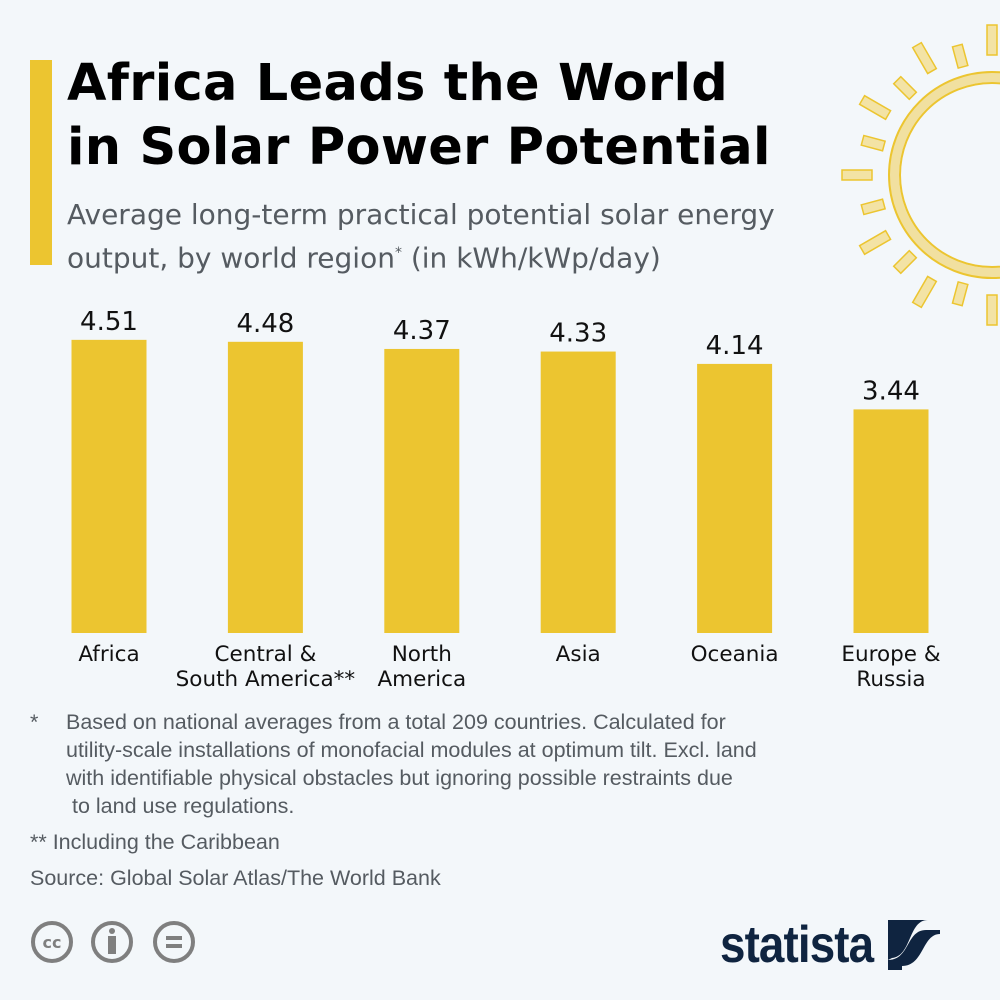  I want to click on data-label: 4.37, so click(422, 331).